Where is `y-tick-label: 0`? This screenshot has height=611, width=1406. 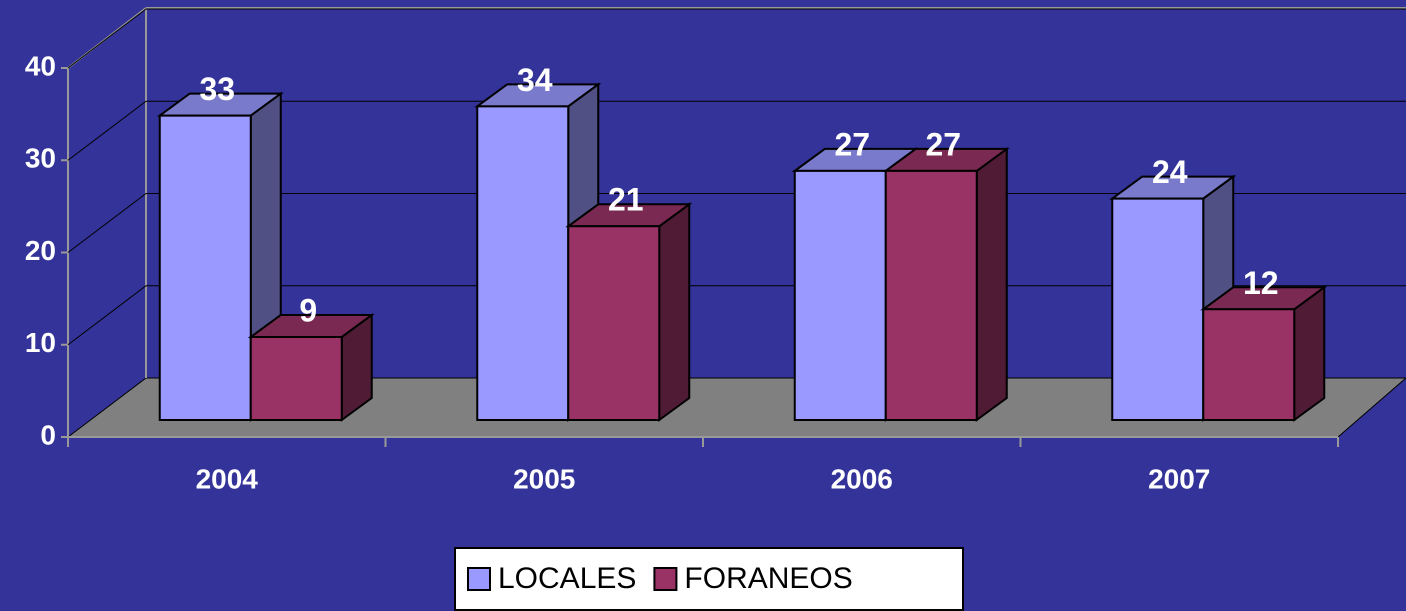
y-tick-label: 0 is located at coordinates (48, 434).